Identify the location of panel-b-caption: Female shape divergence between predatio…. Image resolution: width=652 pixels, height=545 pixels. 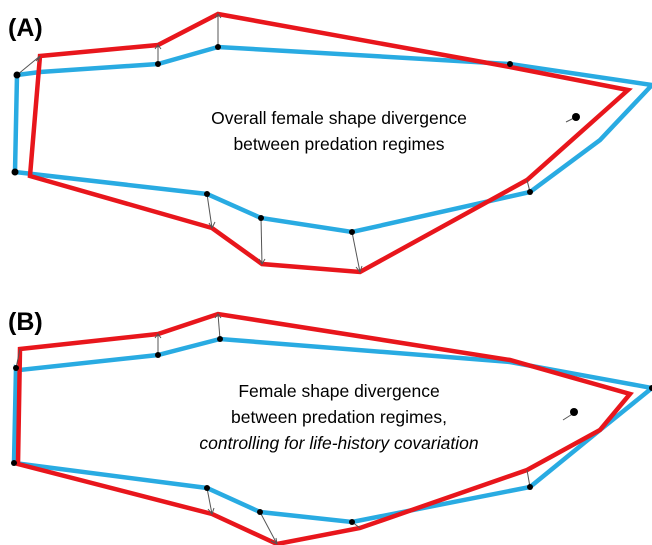
(338, 417).